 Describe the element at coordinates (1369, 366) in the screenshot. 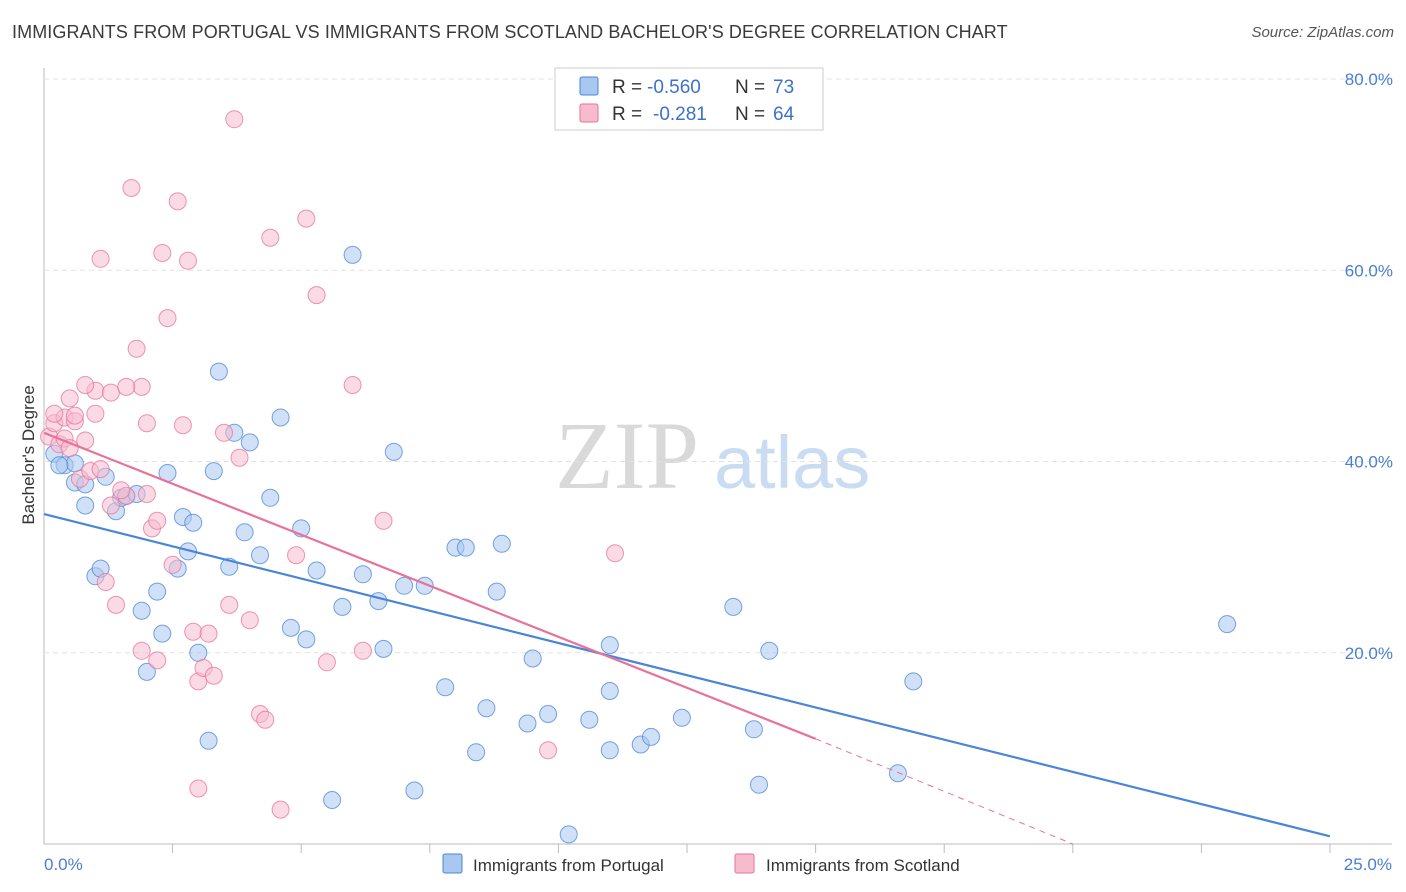

I see `y-tick-labels: 20.0% 40.0% 60.0% 80.0%` at that location.